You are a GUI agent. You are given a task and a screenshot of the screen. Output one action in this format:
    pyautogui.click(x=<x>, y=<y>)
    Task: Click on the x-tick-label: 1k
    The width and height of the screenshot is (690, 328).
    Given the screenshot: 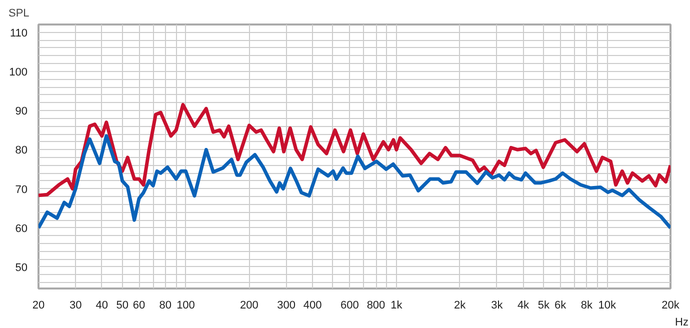 What is the action you would take?
    pyautogui.click(x=396, y=306)
    